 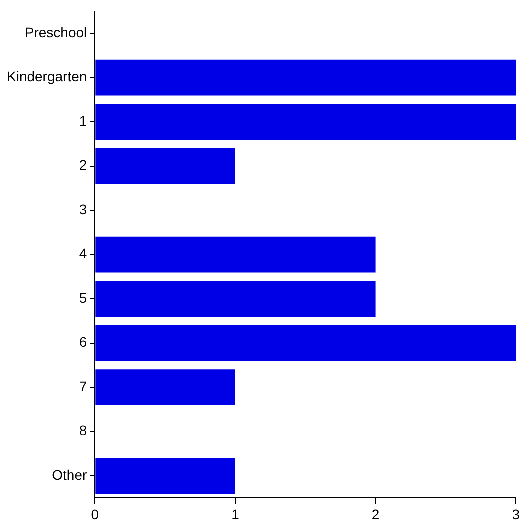 I want to click on x-tick-label: 1, so click(x=236, y=514).